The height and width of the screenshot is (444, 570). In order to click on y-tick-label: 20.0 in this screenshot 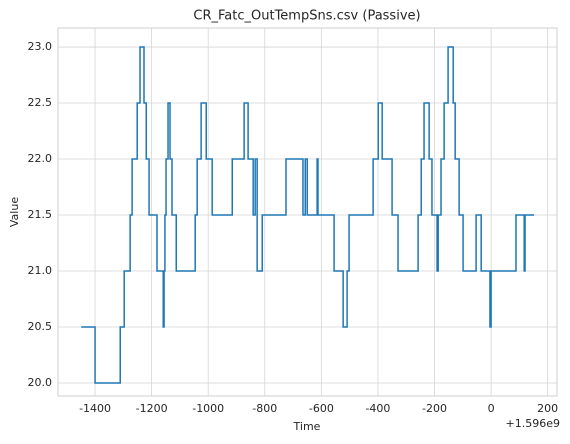, I will do `click(40, 382)`.